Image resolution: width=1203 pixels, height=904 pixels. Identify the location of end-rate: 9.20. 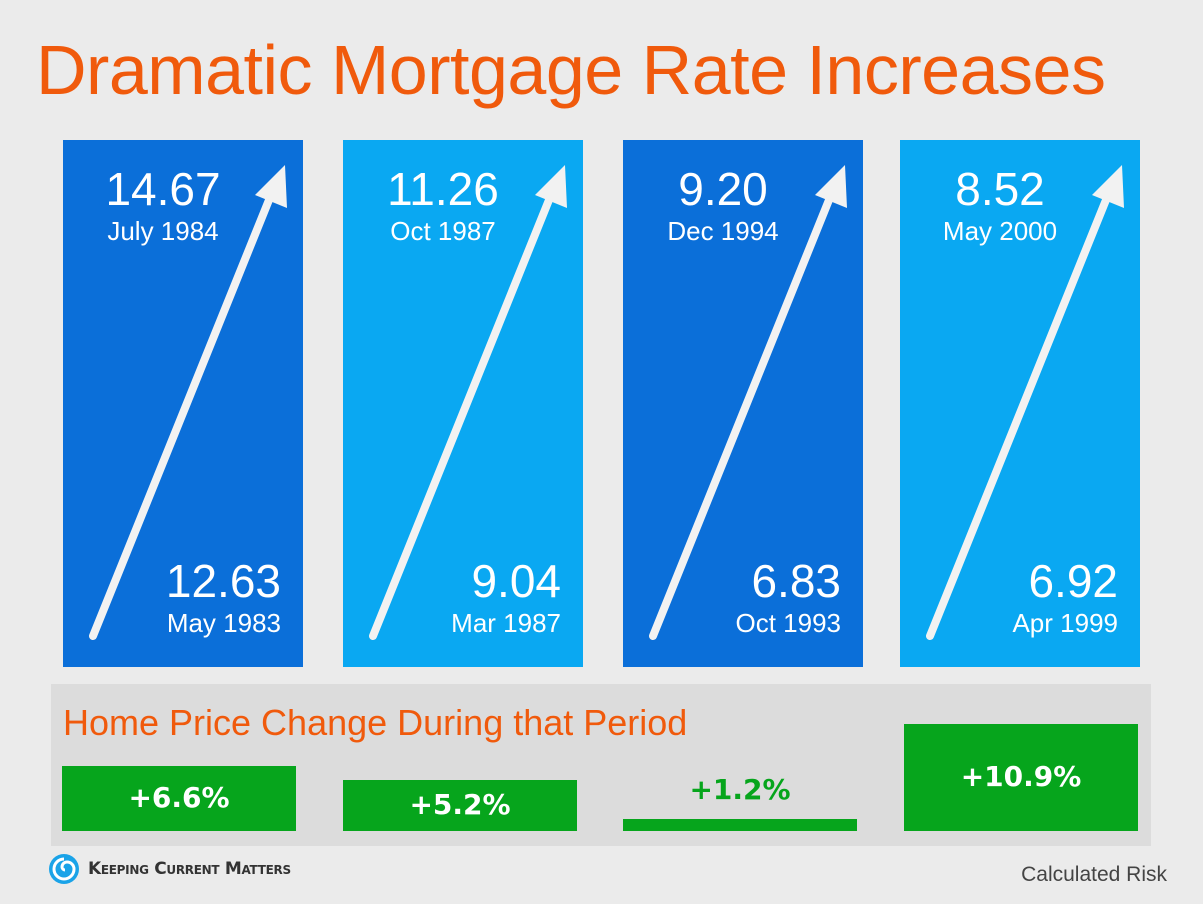
(723, 189).